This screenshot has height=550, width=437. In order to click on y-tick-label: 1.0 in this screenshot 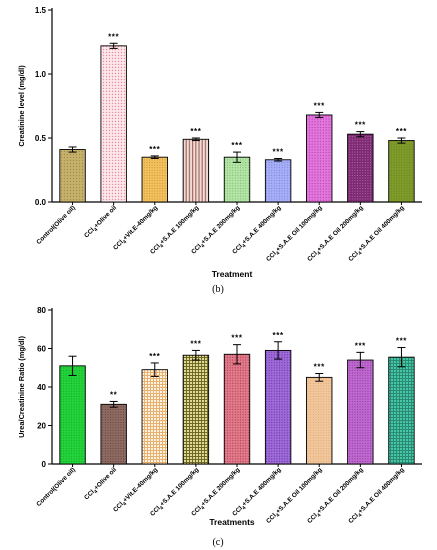, I will do `click(41, 74)`.